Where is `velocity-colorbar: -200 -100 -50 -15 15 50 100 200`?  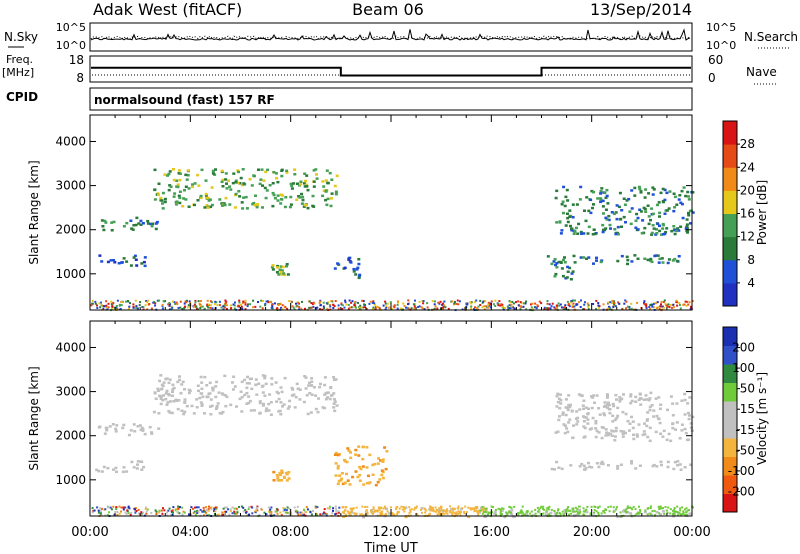 velocity-colorbar: -200 -100 -50 -15 15 50 100 200 is located at coordinates (738, 419).